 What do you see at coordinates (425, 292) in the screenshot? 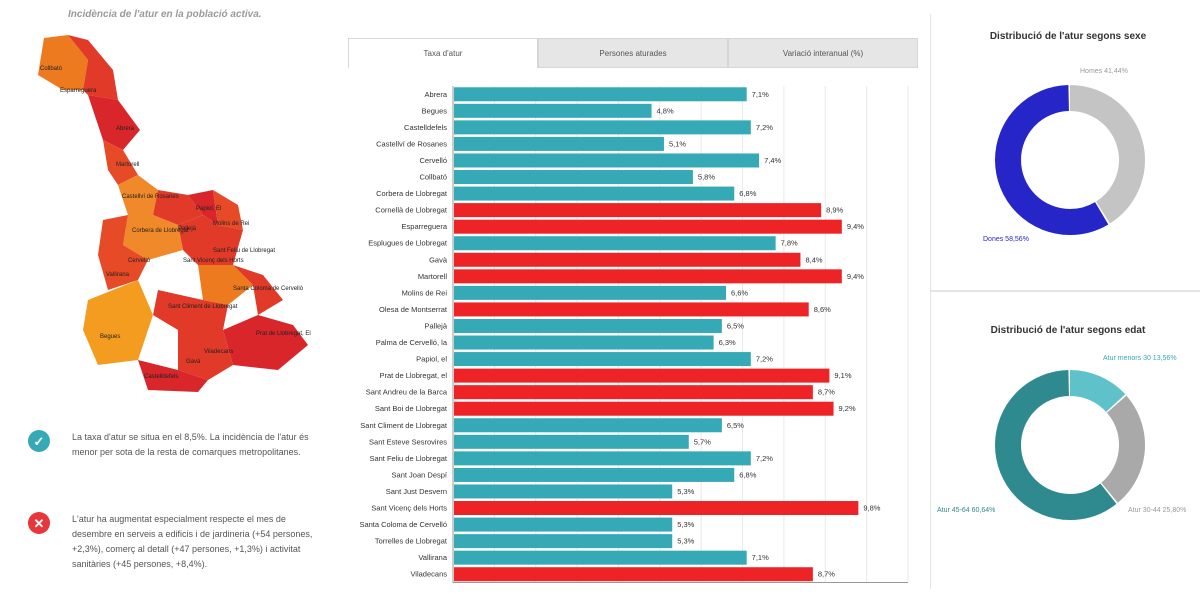
I see `category-label: Molins de Rei` at bounding box center [425, 292].